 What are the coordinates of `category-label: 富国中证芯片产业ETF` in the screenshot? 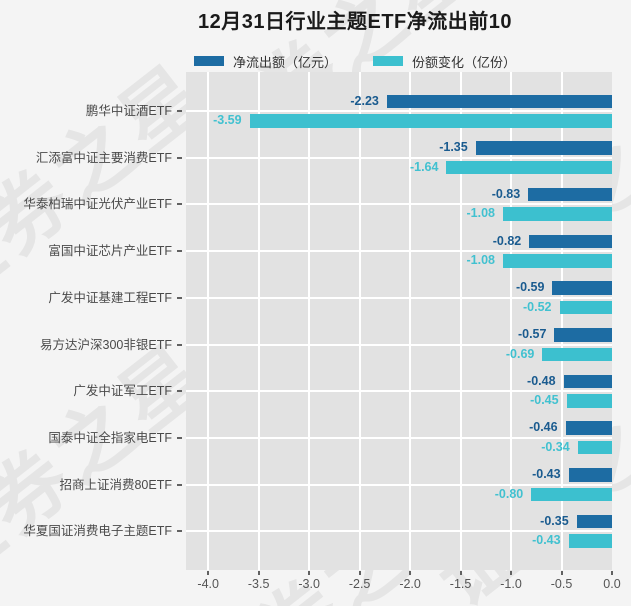 It's located at (110, 251).